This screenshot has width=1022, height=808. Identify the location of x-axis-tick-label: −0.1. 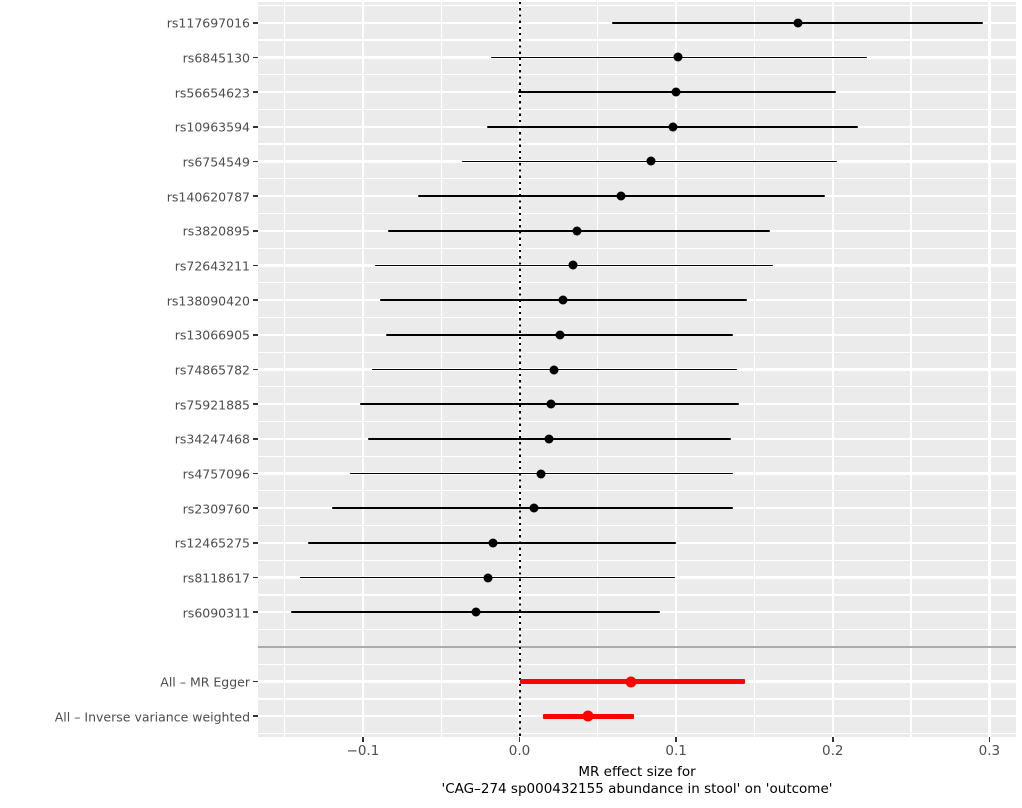
(363, 751).